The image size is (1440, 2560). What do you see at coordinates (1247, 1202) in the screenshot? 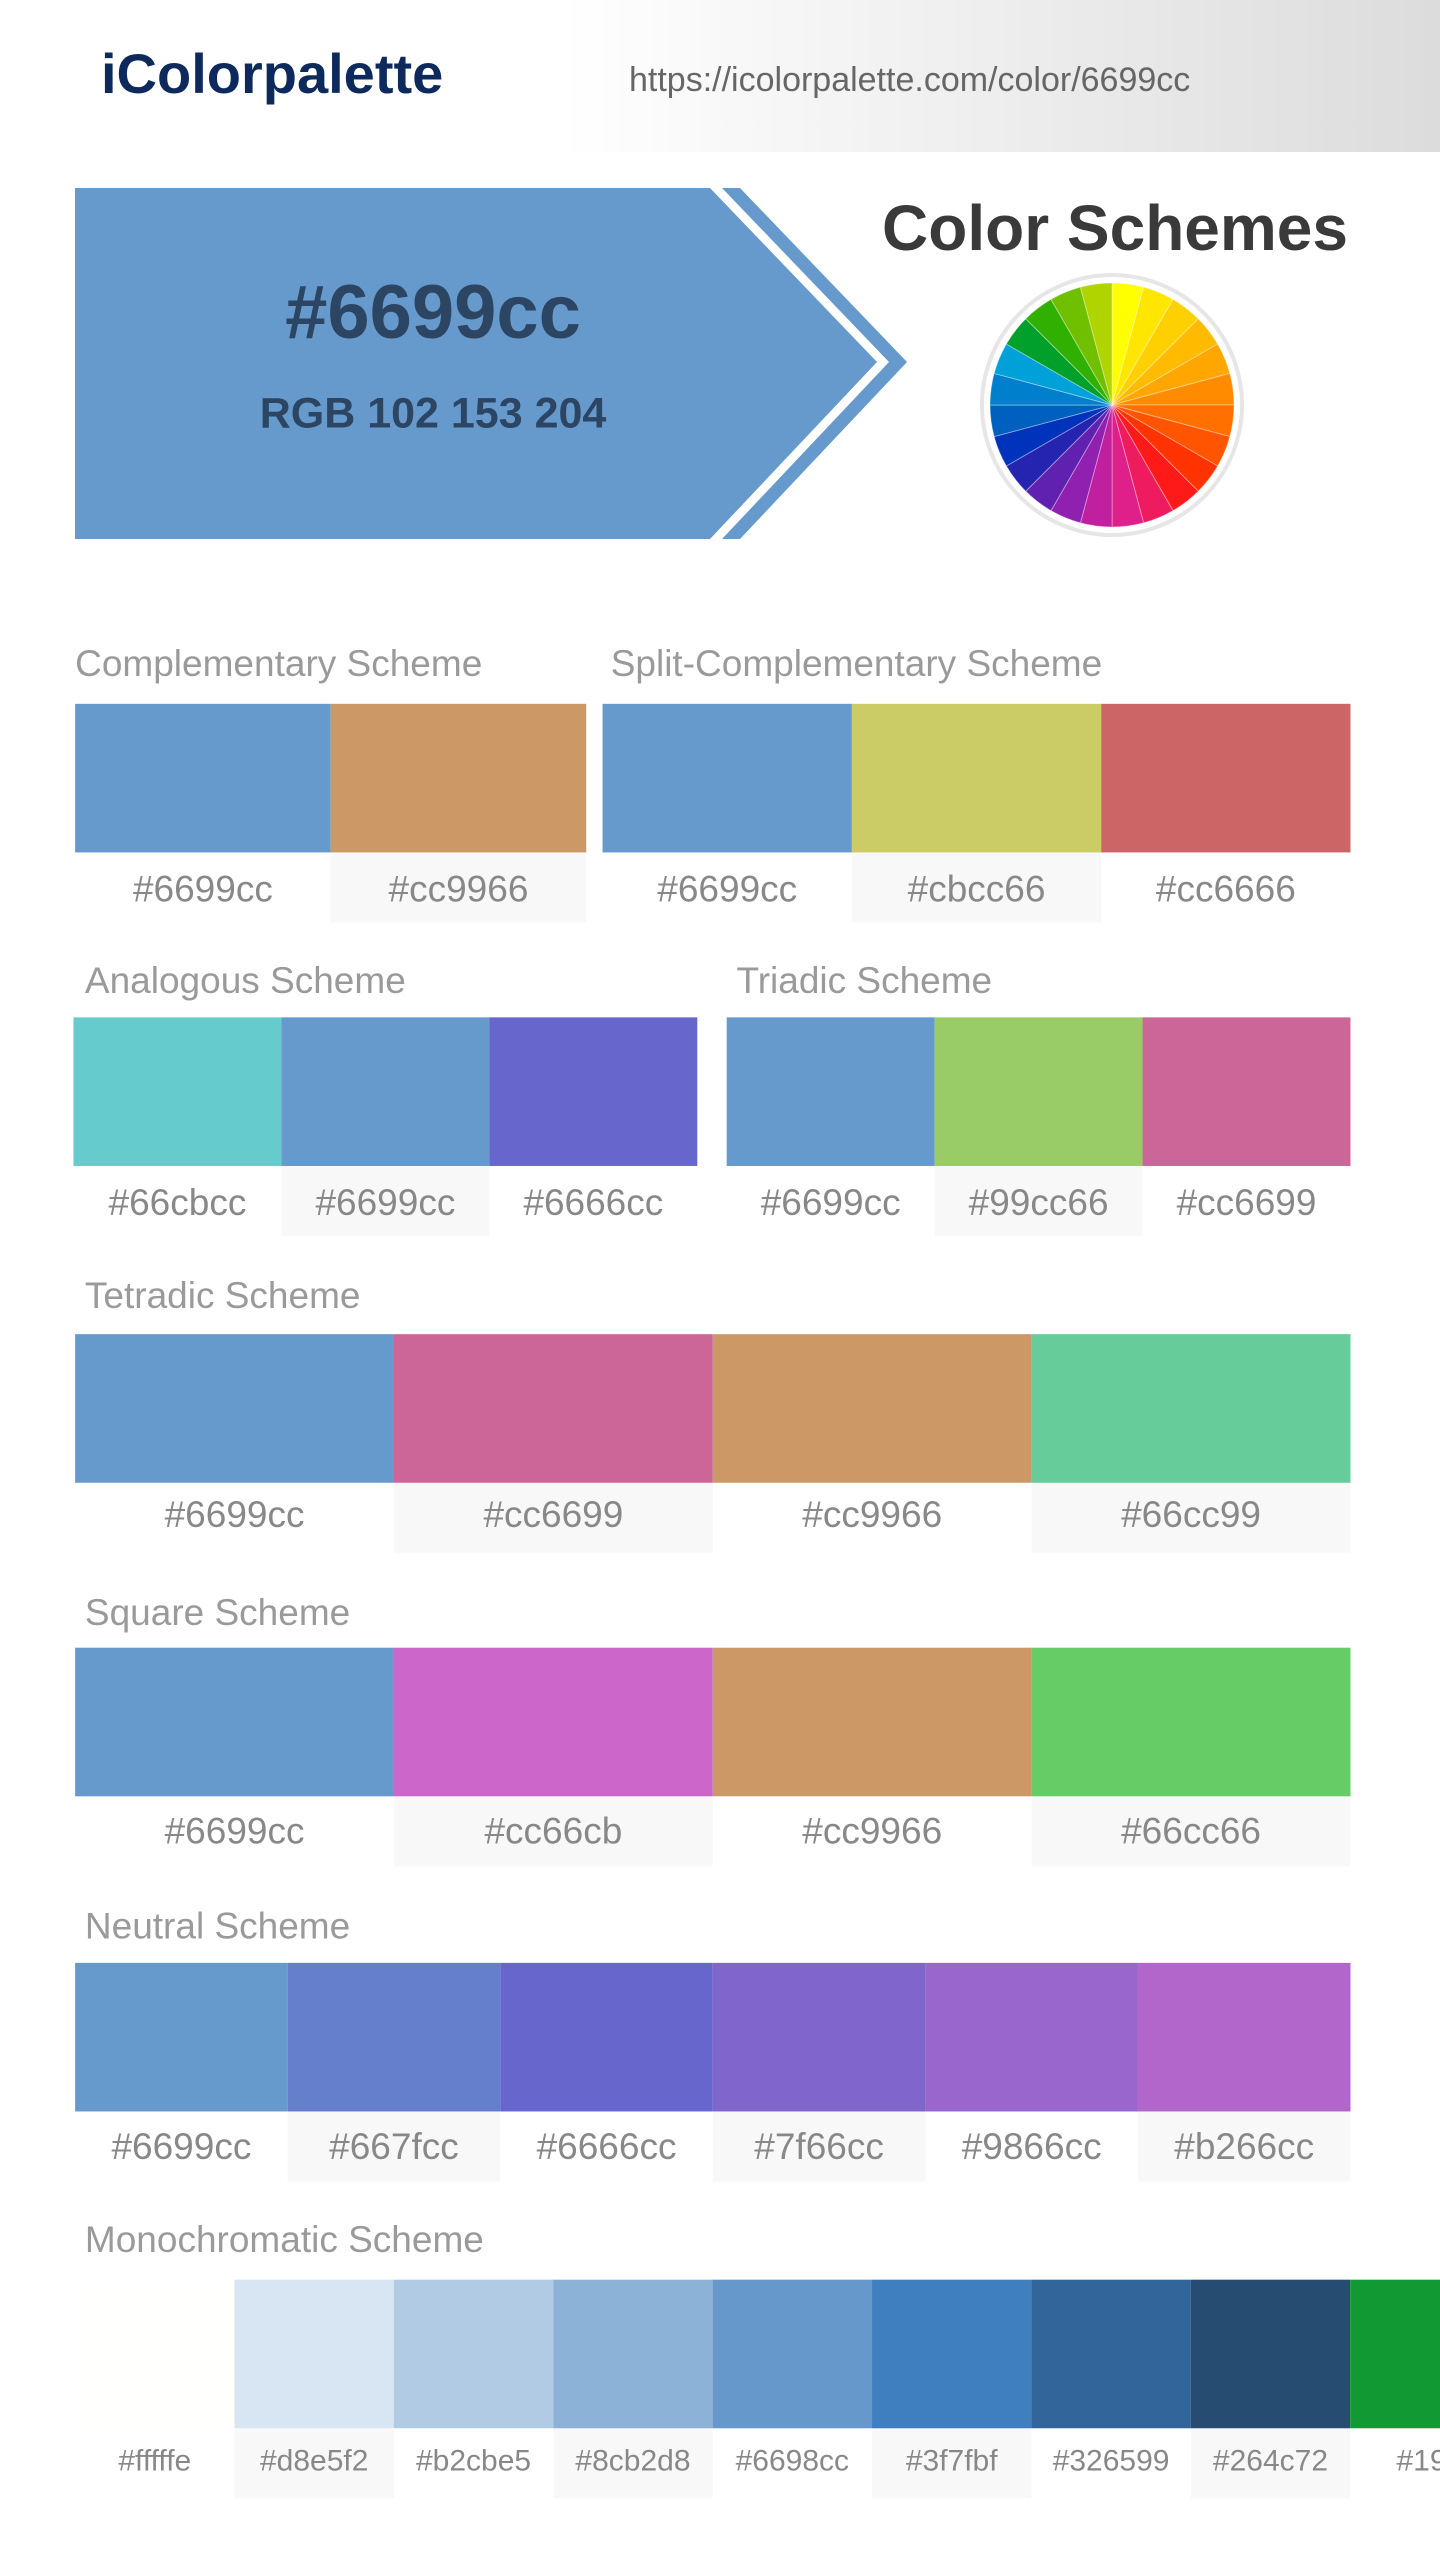
I see `color-label: #cc6699` at bounding box center [1247, 1202].